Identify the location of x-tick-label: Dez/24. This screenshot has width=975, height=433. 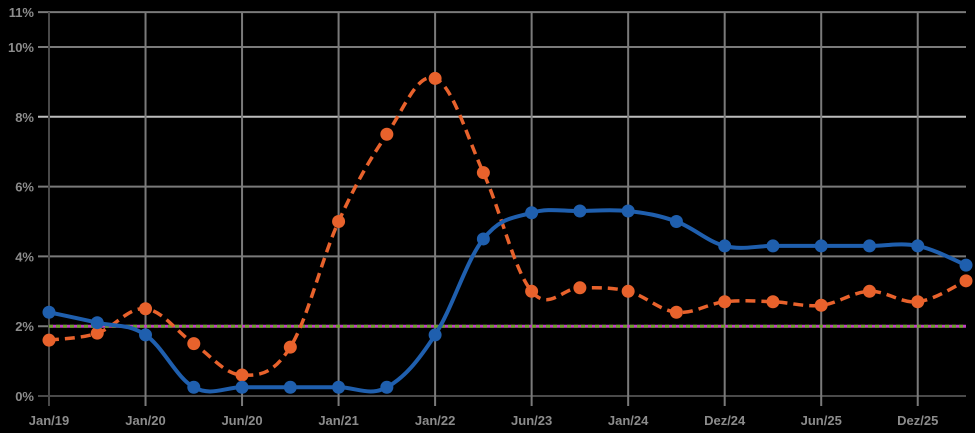
(725, 420).